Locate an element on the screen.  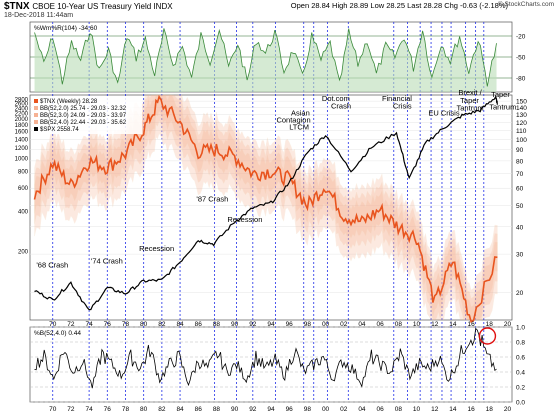
x-tick-label-bottom: 18 is located at coordinates (490, 409).